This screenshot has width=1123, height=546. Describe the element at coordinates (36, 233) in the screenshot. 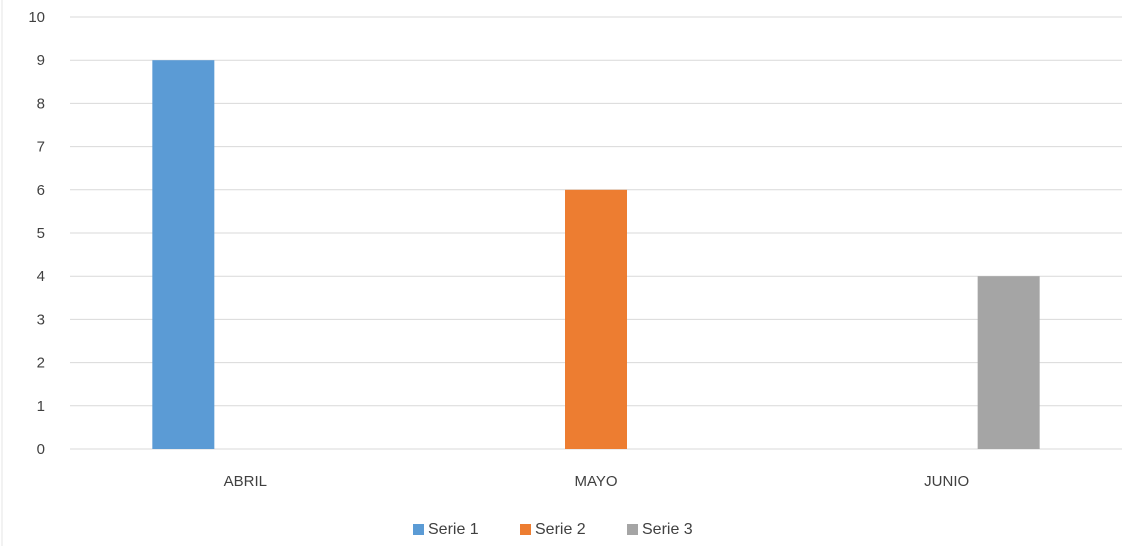

I see `y-axis-tick-labels: 0 1 2 3 4 5 6 7 8 9 10` at that location.